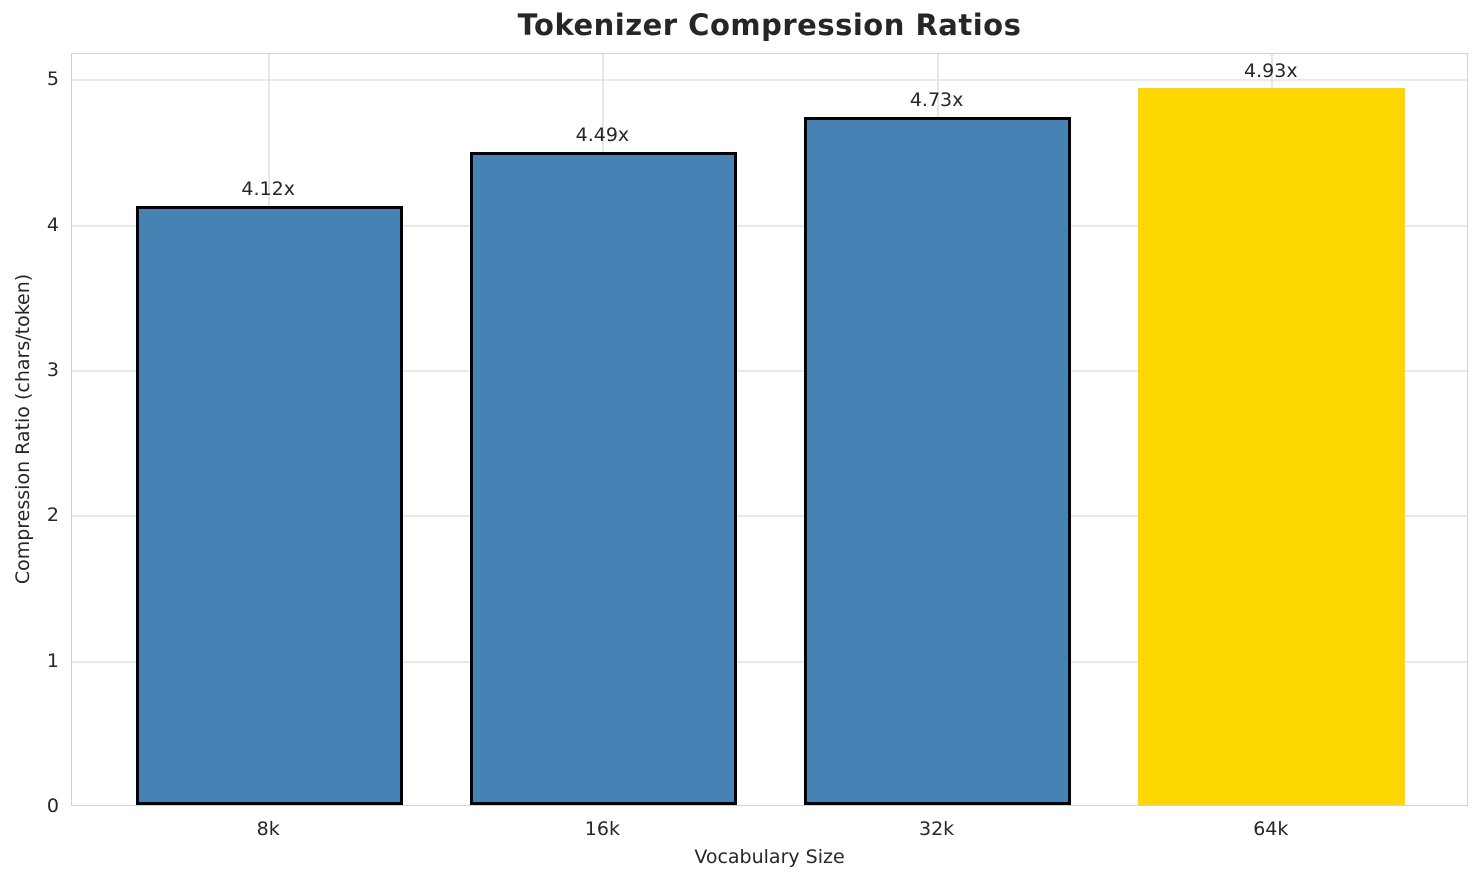 The image size is (1483, 885). What do you see at coordinates (52, 806) in the screenshot?
I see `y-tick-label-0: 0` at bounding box center [52, 806].